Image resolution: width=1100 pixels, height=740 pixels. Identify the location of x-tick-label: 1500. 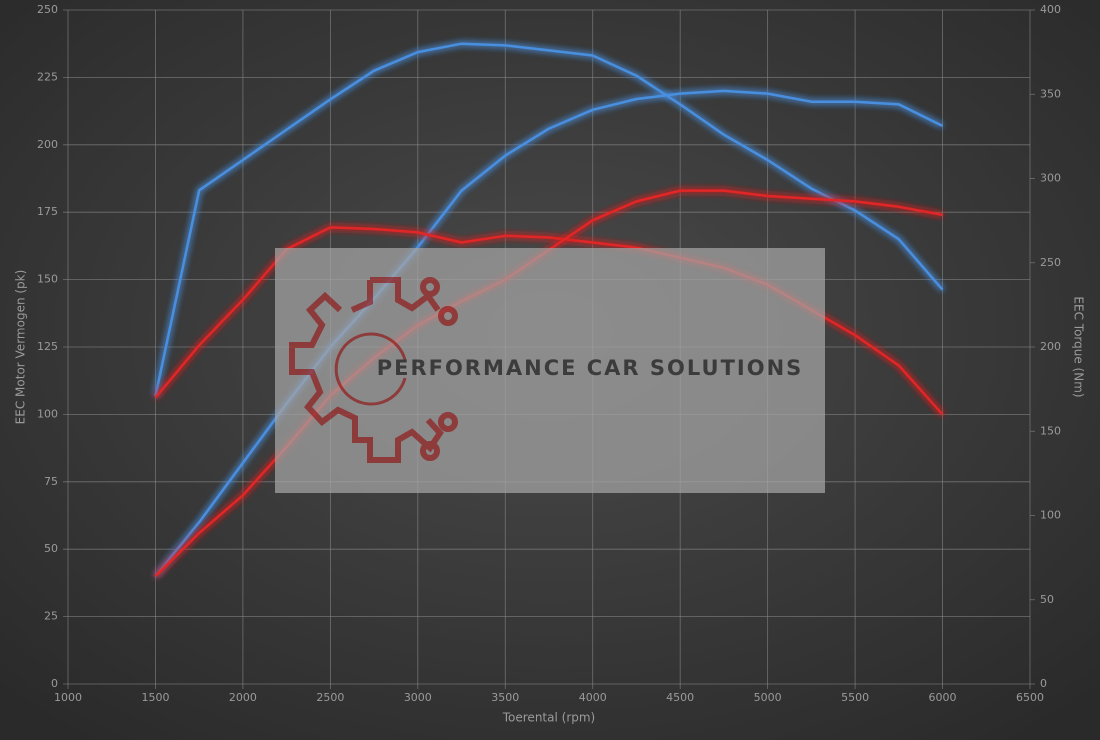
(155, 697).